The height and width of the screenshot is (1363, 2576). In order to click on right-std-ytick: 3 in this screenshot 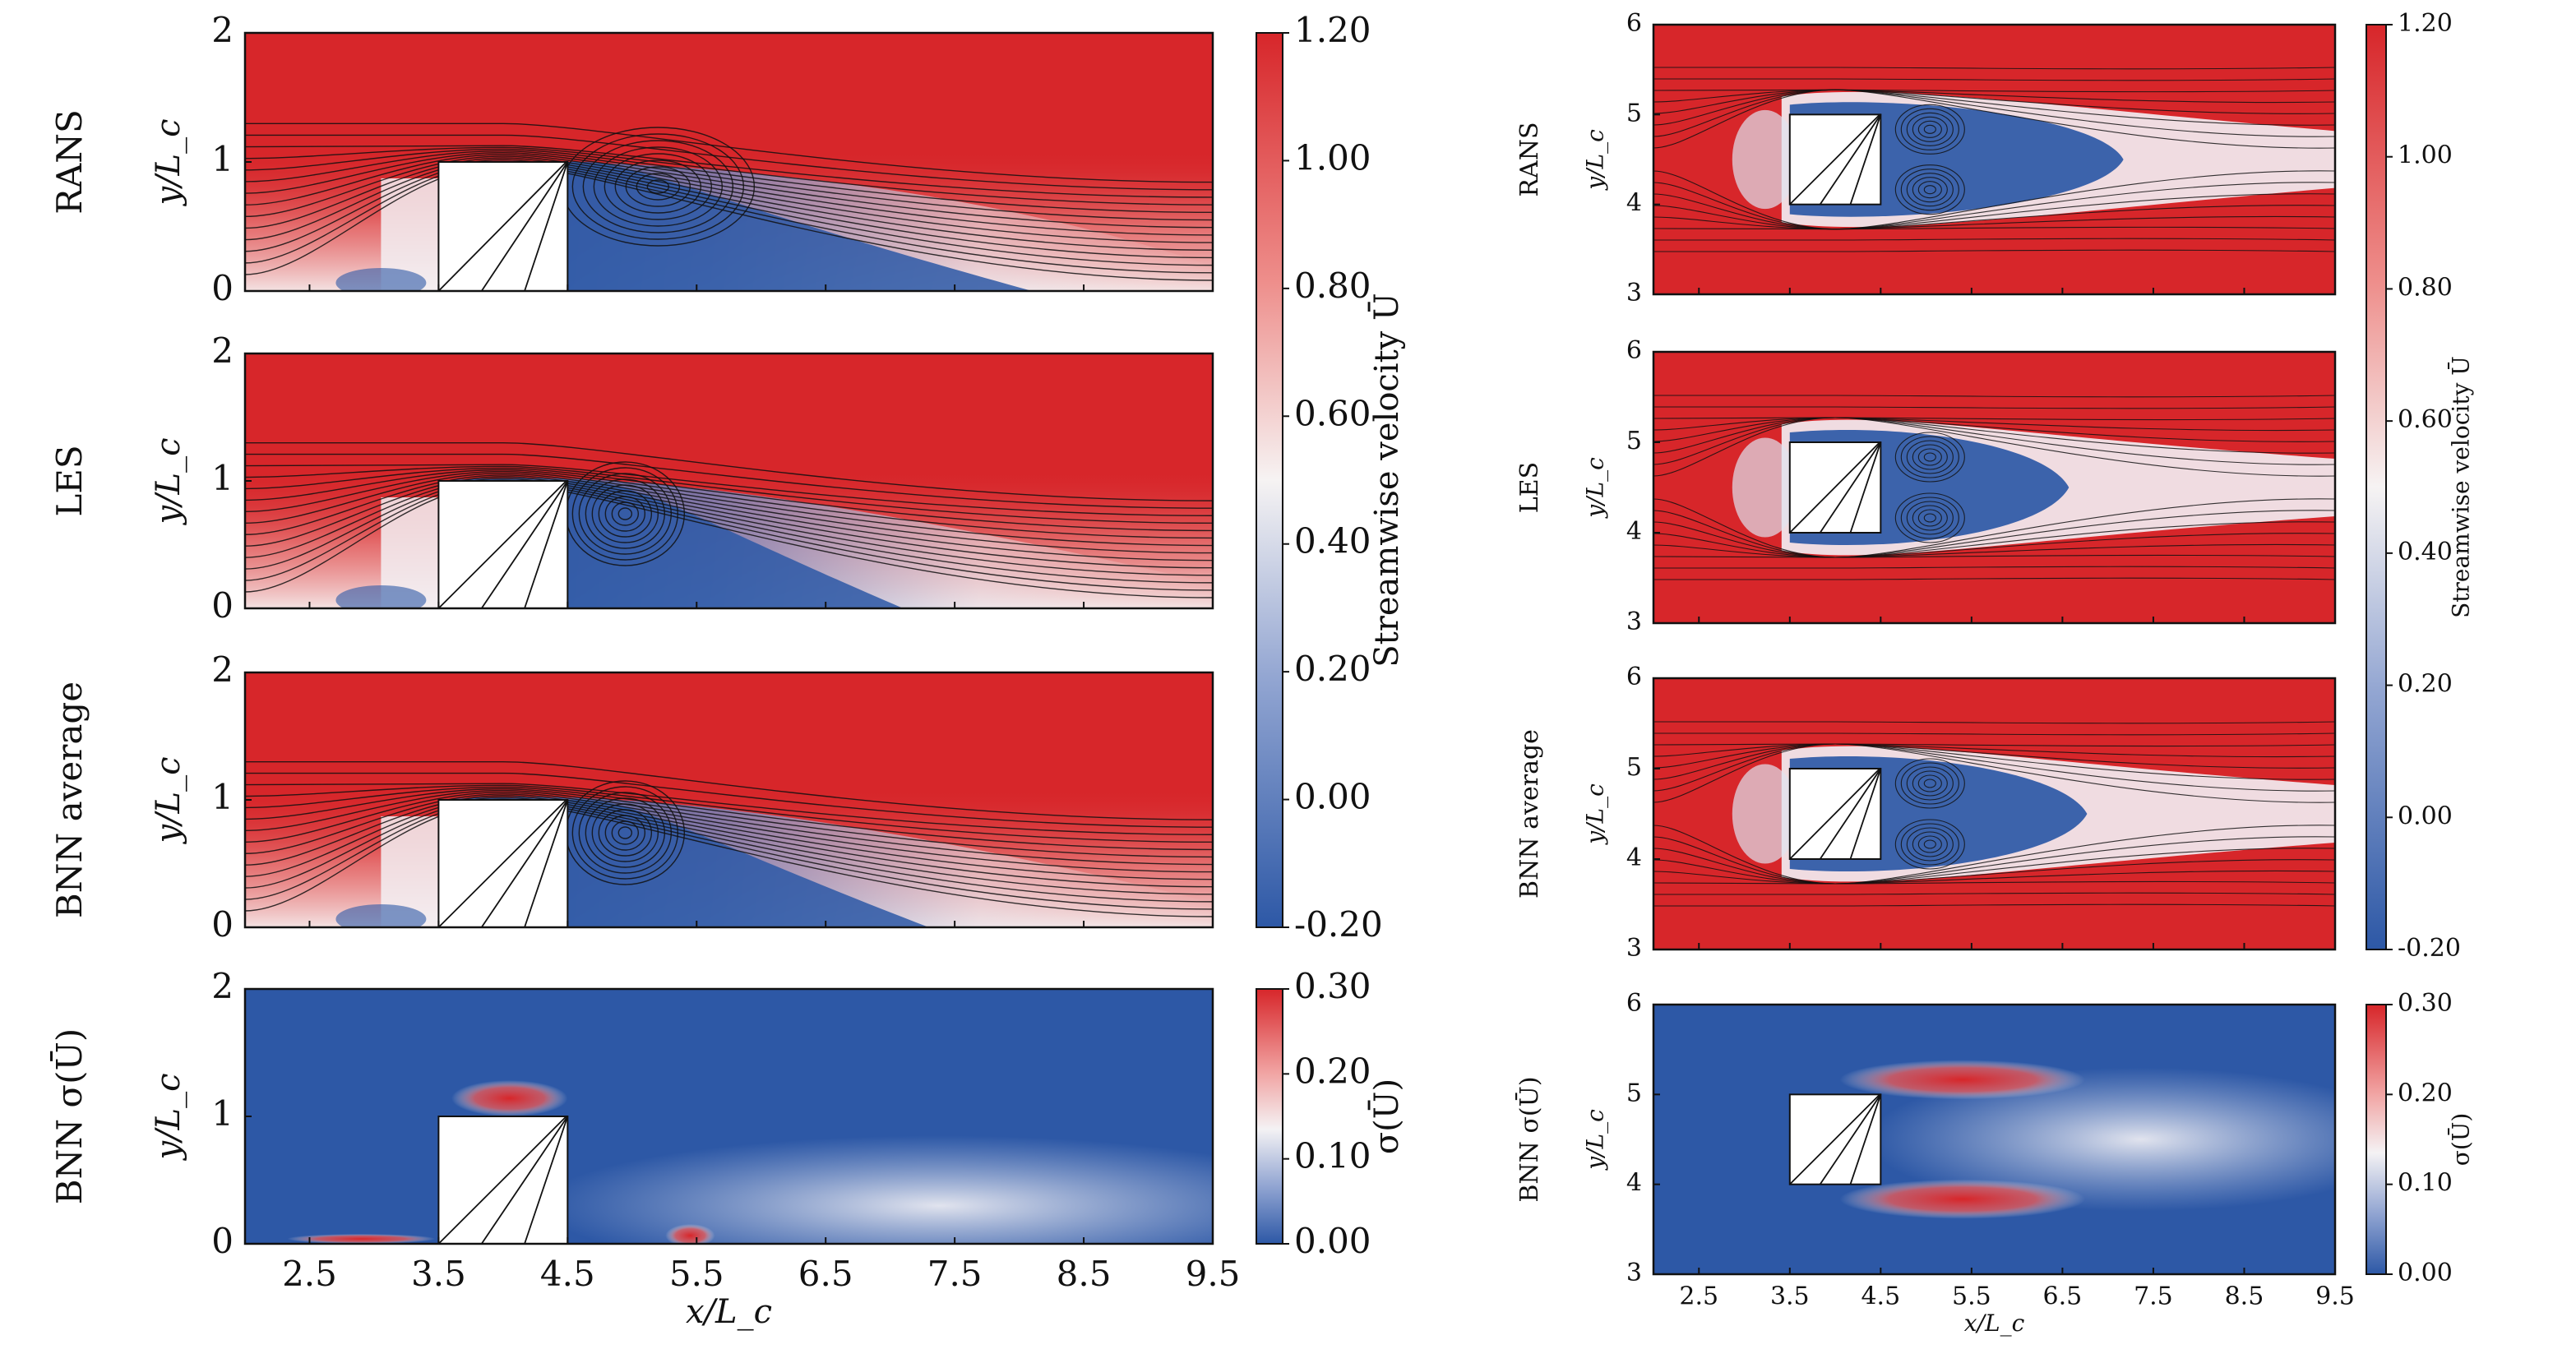, I will do `click(1634, 1273)`.